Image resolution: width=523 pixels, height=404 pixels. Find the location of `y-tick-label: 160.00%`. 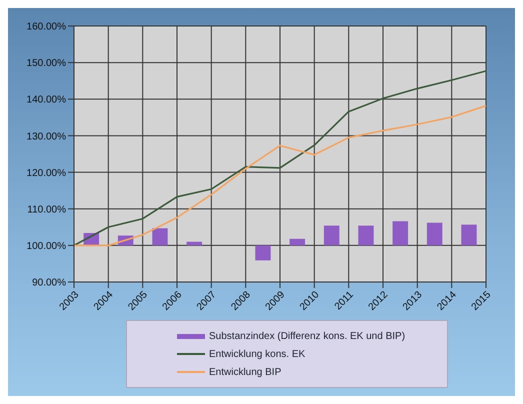

y-tick-label: 160.00% is located at coordinates (46, 27).